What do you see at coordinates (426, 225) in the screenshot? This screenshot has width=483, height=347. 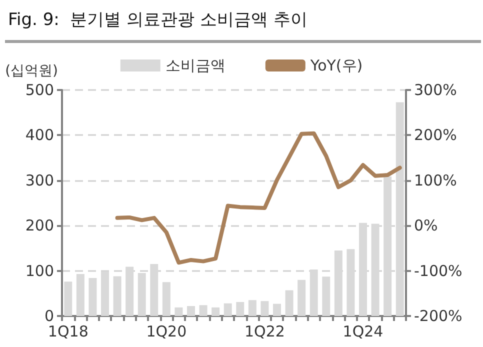 I see `y2-tick-label: 0%` at bounding box center [426, 225].